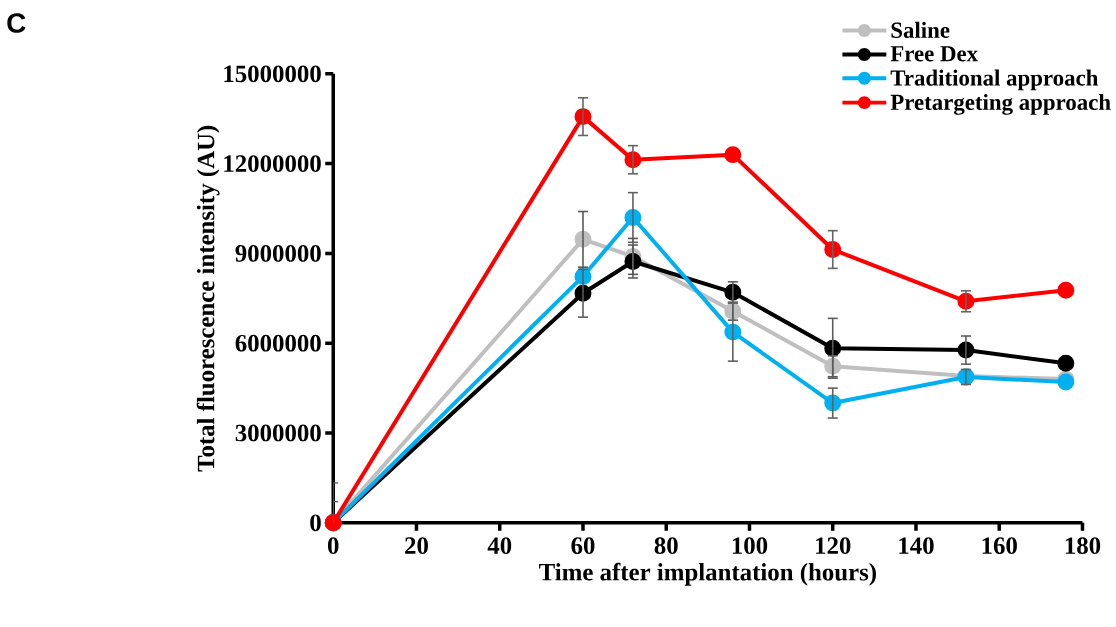  I want to click on x-tick-label: 140, so click(916, 546).